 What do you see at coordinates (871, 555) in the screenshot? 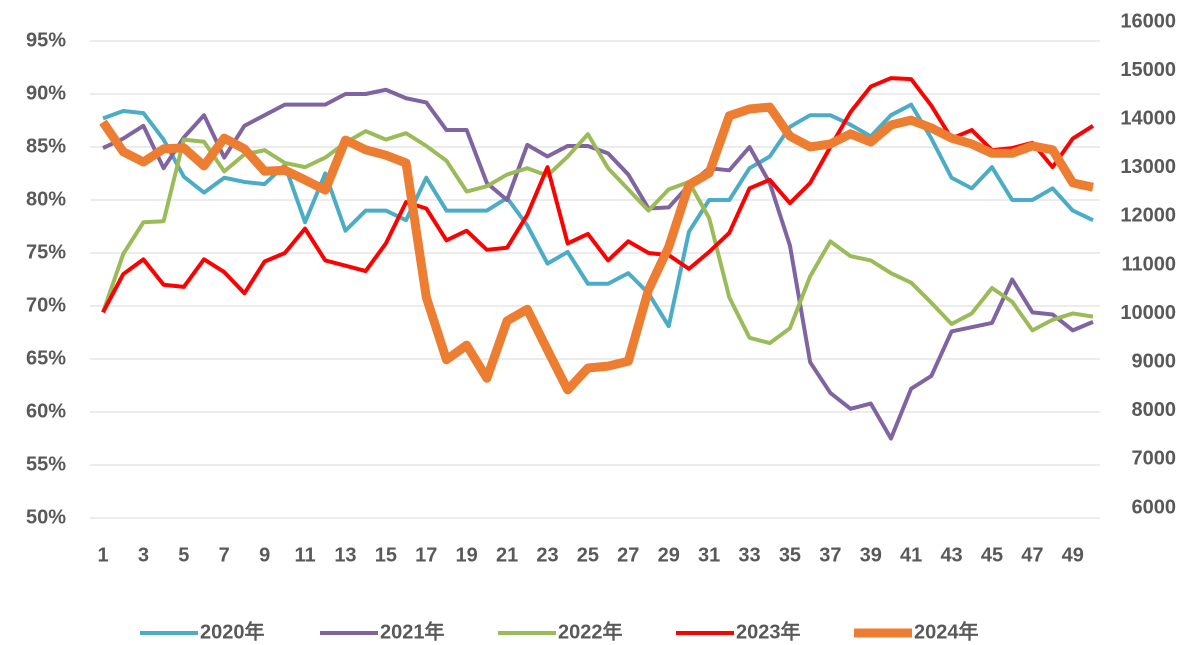
I see `x-tick-label: 39` at bounding box center [871, 555].